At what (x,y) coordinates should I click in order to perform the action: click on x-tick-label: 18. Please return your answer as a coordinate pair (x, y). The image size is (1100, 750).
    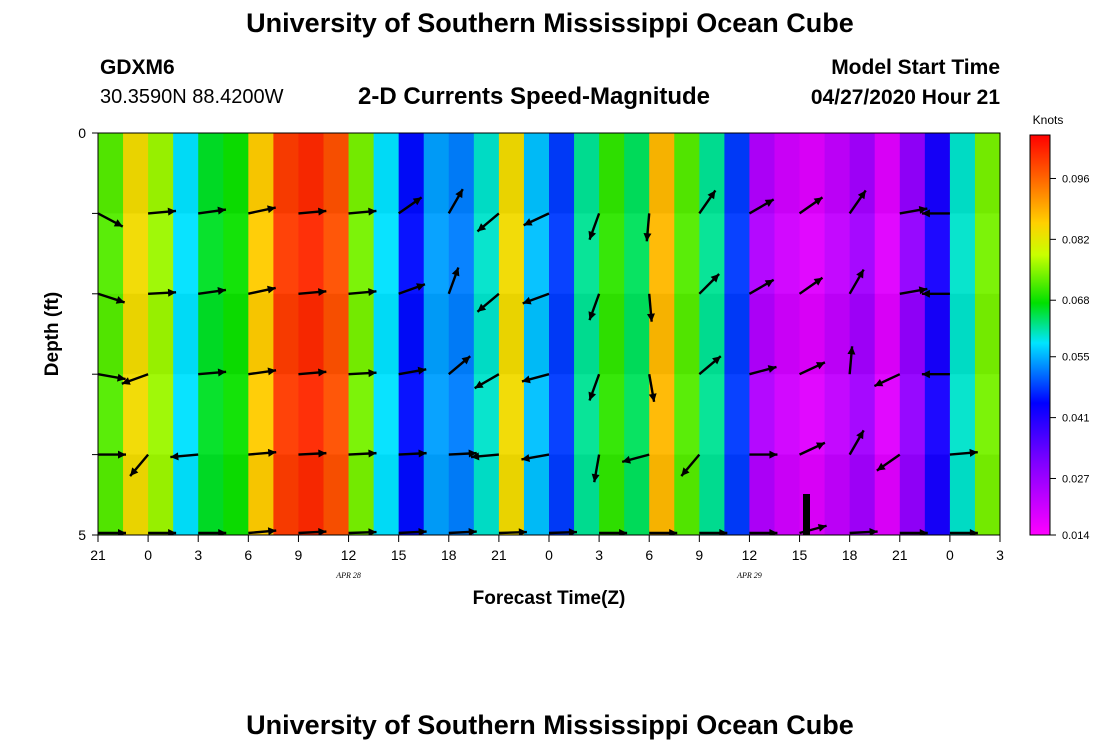
    Looking at the image, I should click on (850, 555).